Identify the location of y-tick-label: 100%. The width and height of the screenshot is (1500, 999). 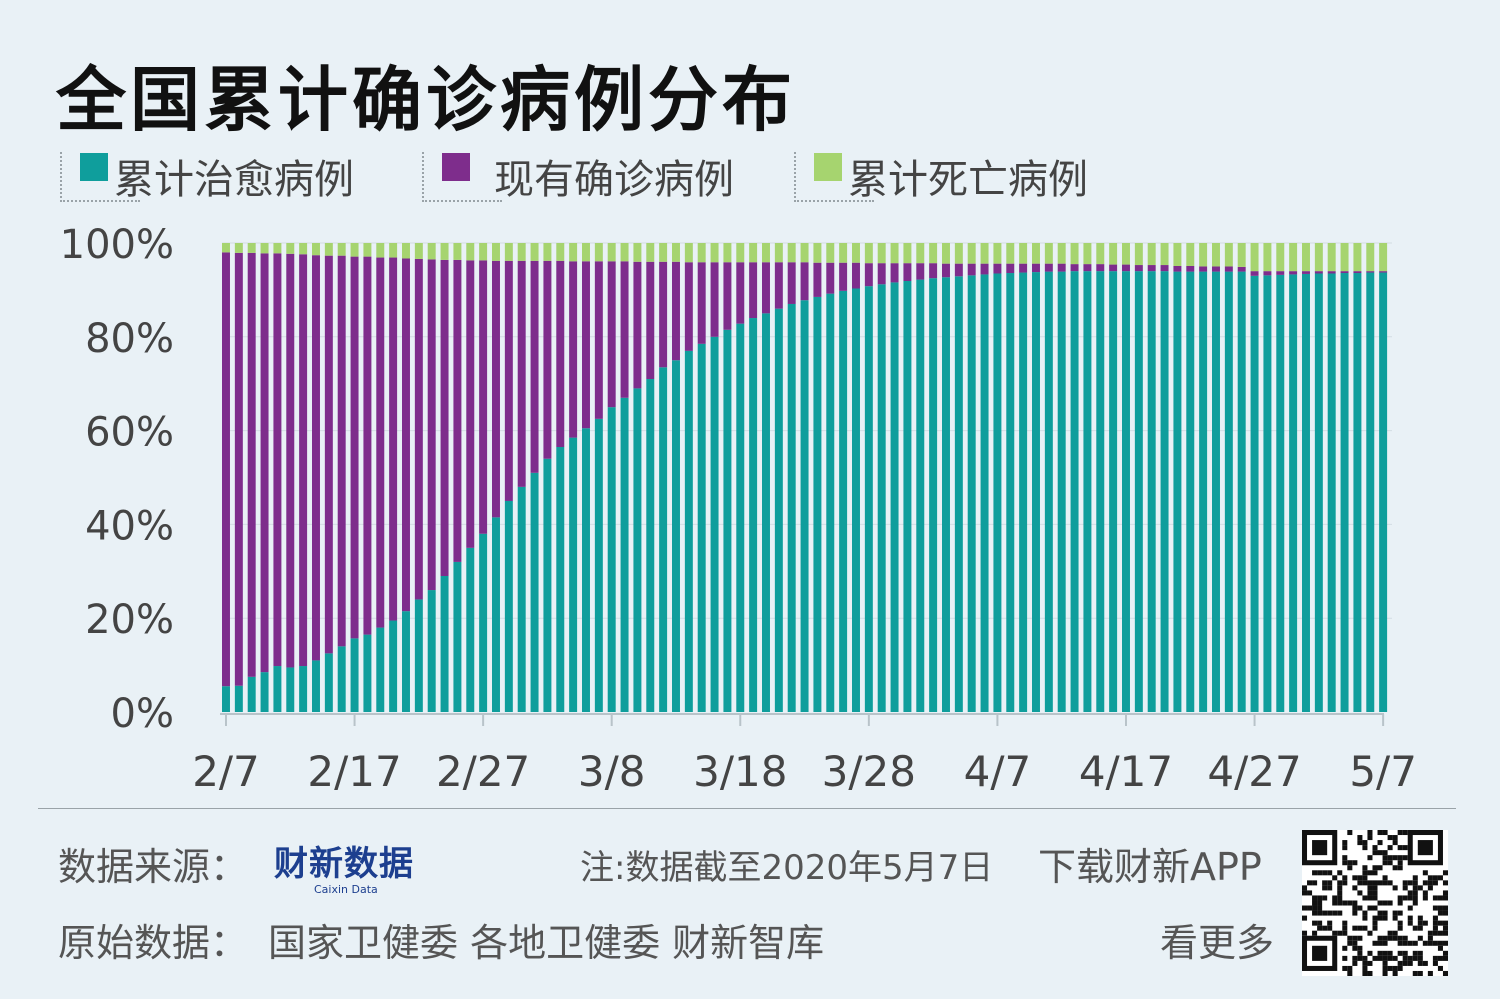
(117, 245).